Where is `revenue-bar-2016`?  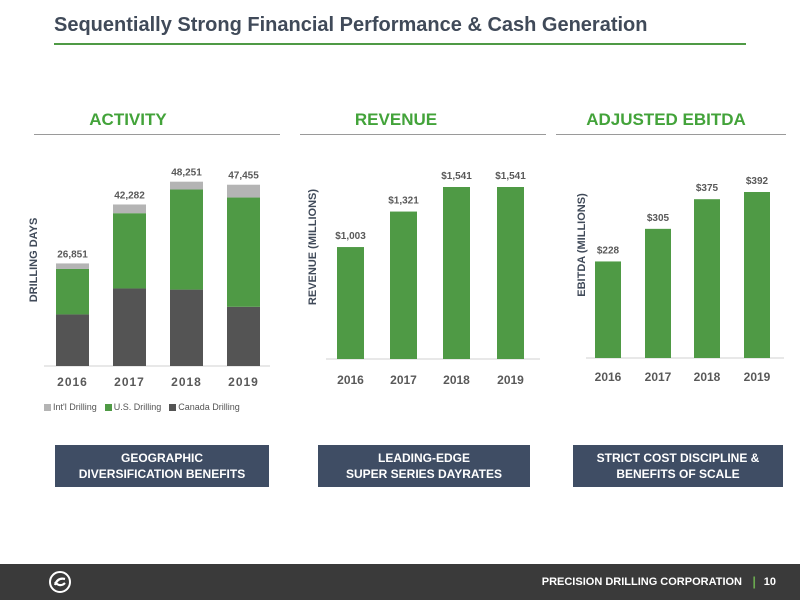 revenue-bar-2016 is located at coordinates (350, 303).